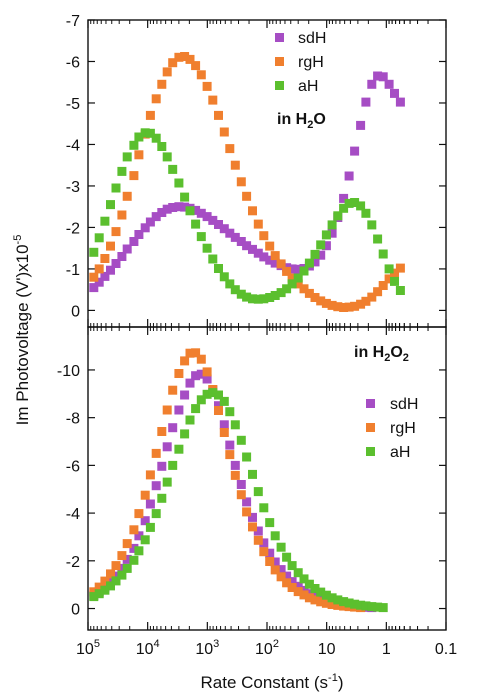 The width and height of the screenshot is (484, 696). I want to click on top-panel-annotation: in H2O, so click(301, 121).